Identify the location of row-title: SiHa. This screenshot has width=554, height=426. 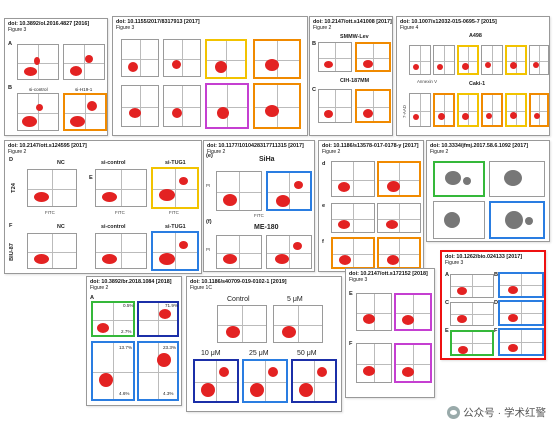
(267, 159).